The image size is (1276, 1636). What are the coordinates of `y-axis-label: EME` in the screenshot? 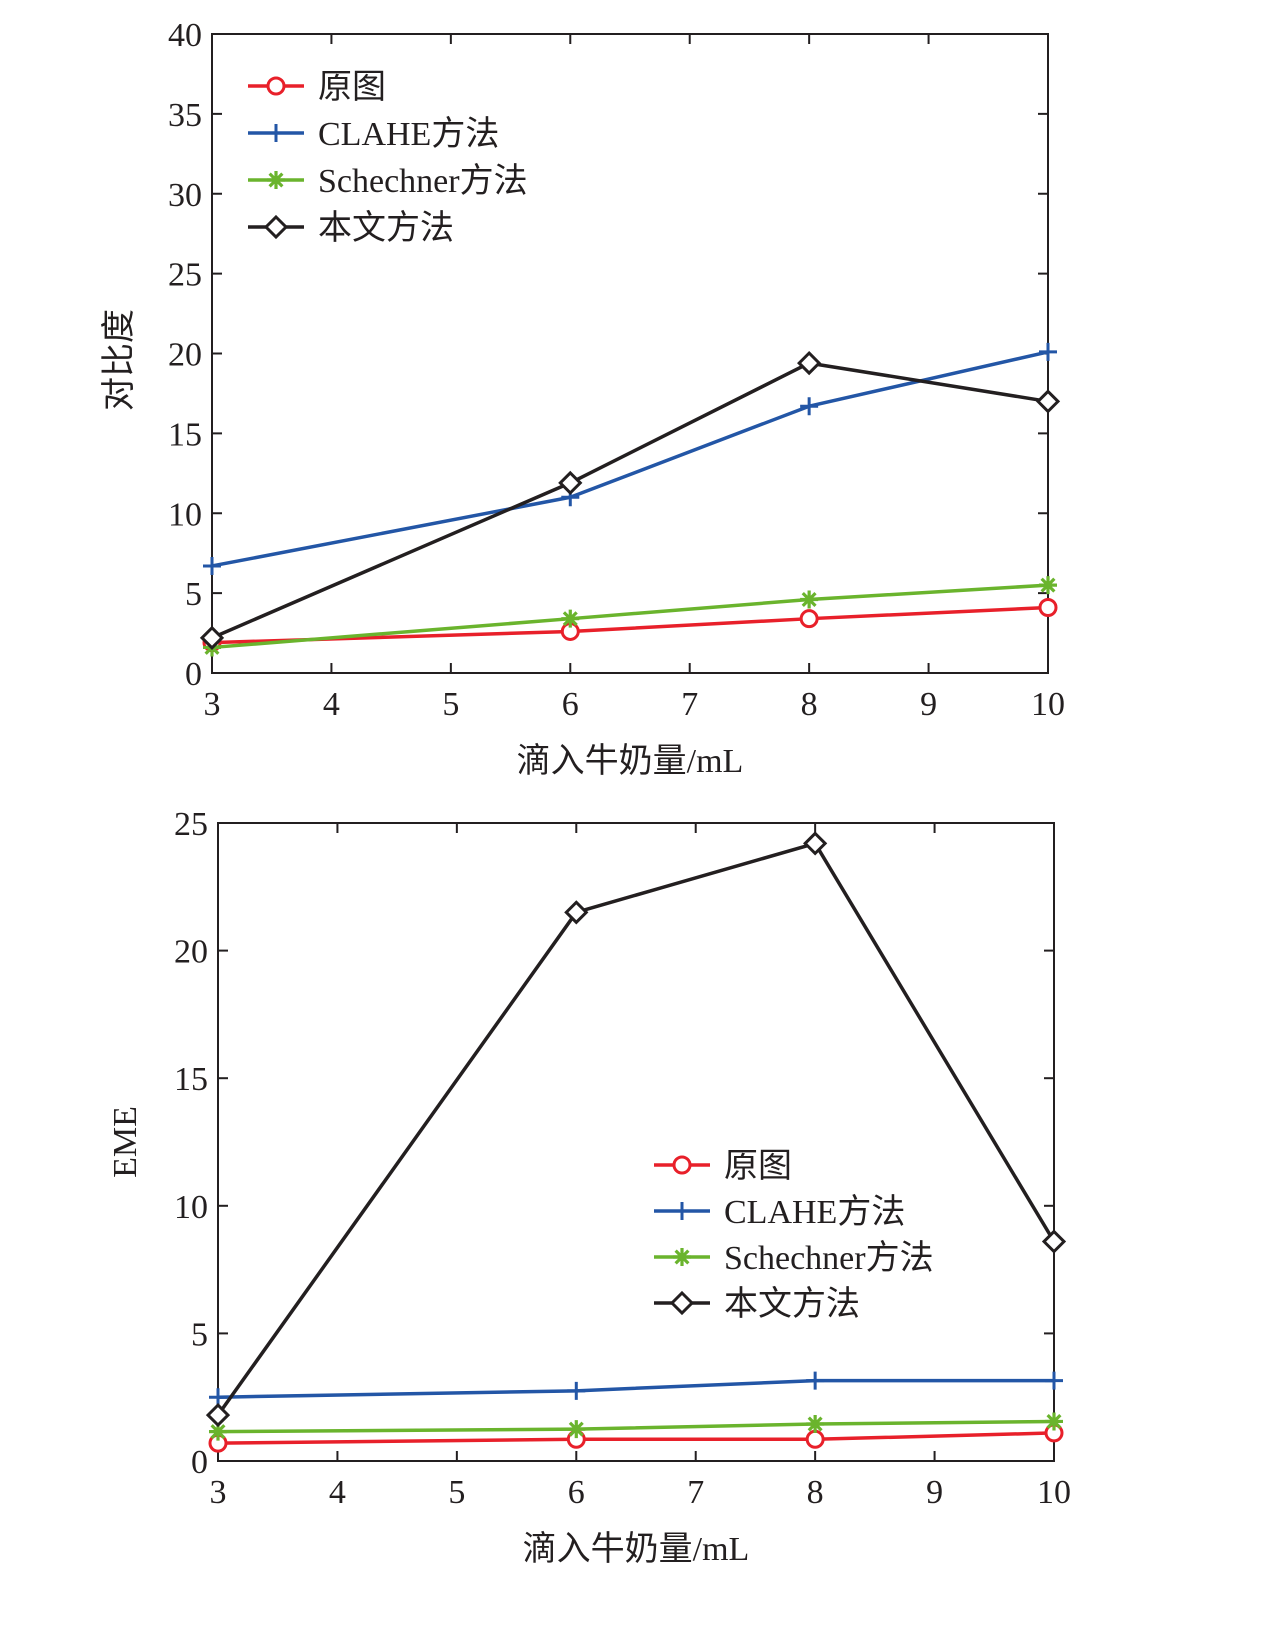 It's located at (125, 1142).